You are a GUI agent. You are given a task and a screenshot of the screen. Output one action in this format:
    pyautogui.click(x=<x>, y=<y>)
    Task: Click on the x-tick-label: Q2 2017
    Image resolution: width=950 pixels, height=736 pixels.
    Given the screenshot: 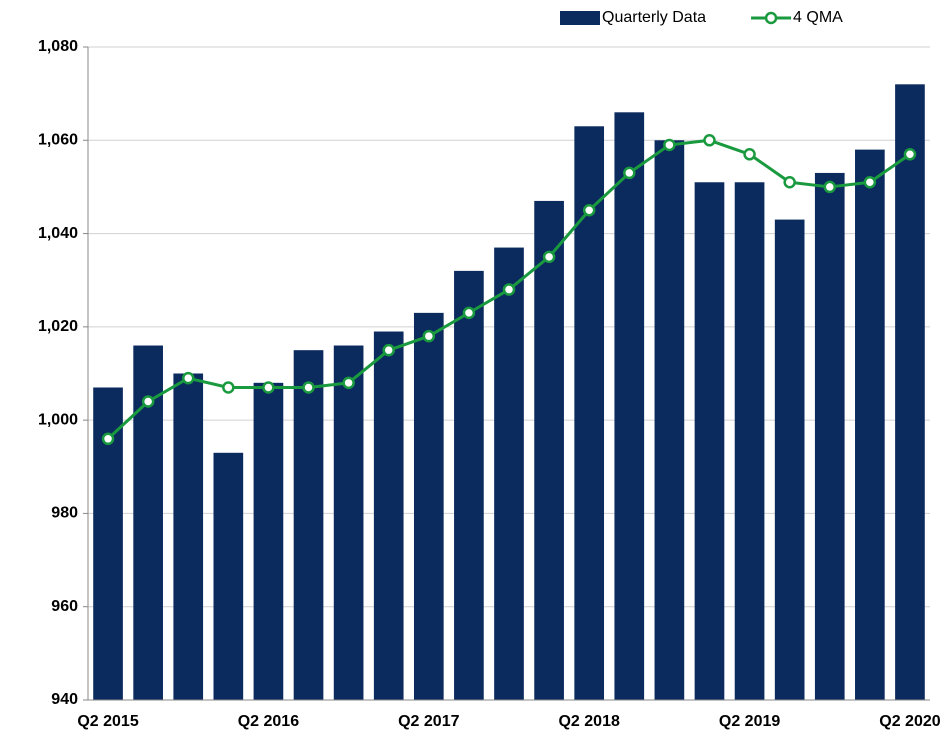 What is the action you would take?
    pyautogui.click(x=428, y=721)
    